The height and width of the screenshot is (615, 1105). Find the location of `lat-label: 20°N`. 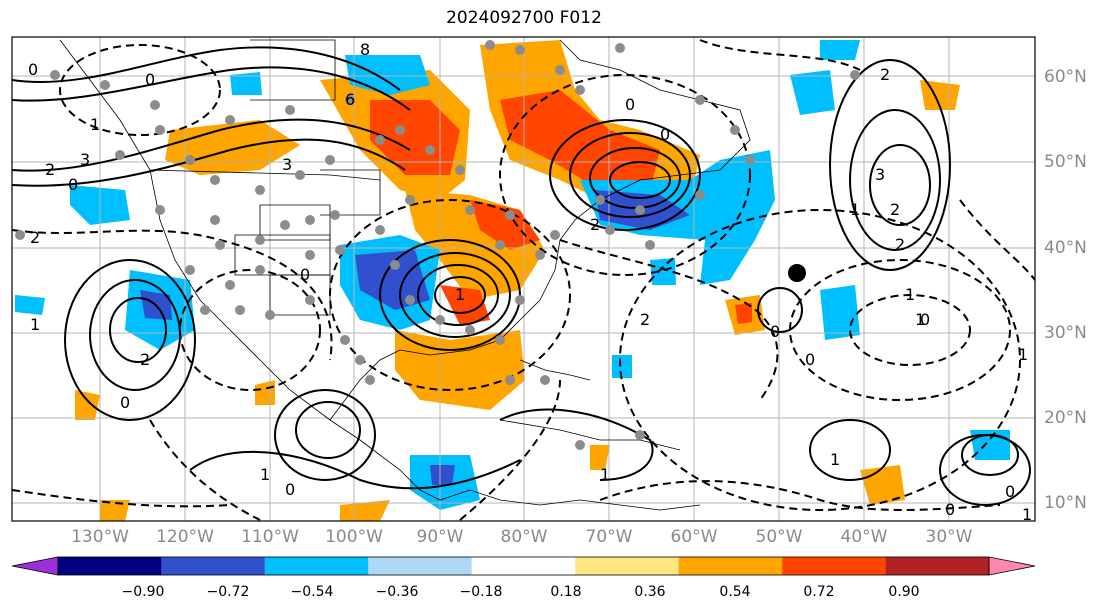

lat-label: 20°N is located at coordinates (1065, 418).